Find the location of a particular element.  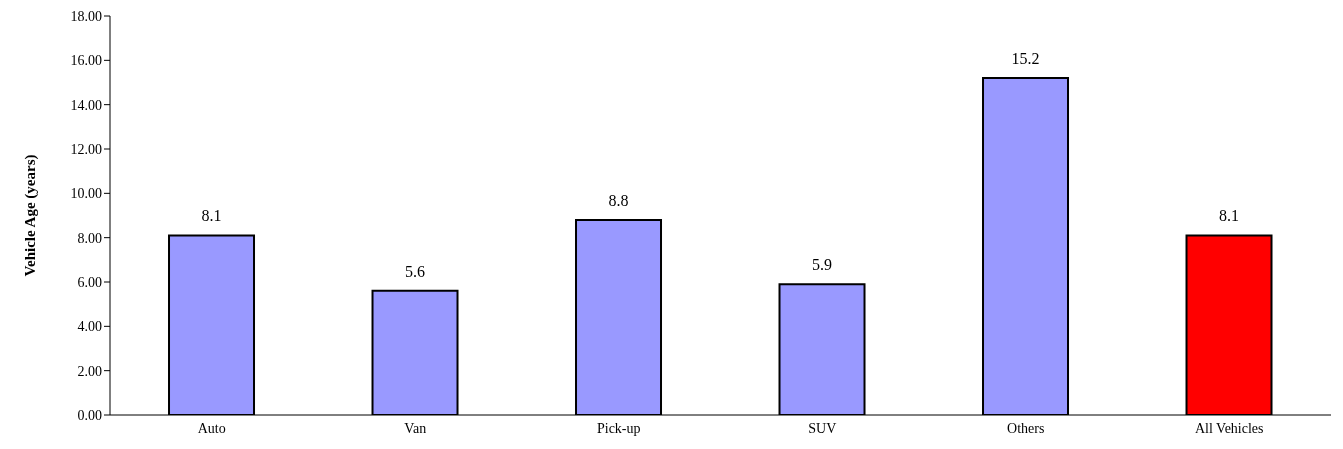

x-tick-label: Others is located at coordinates (1026, 428).